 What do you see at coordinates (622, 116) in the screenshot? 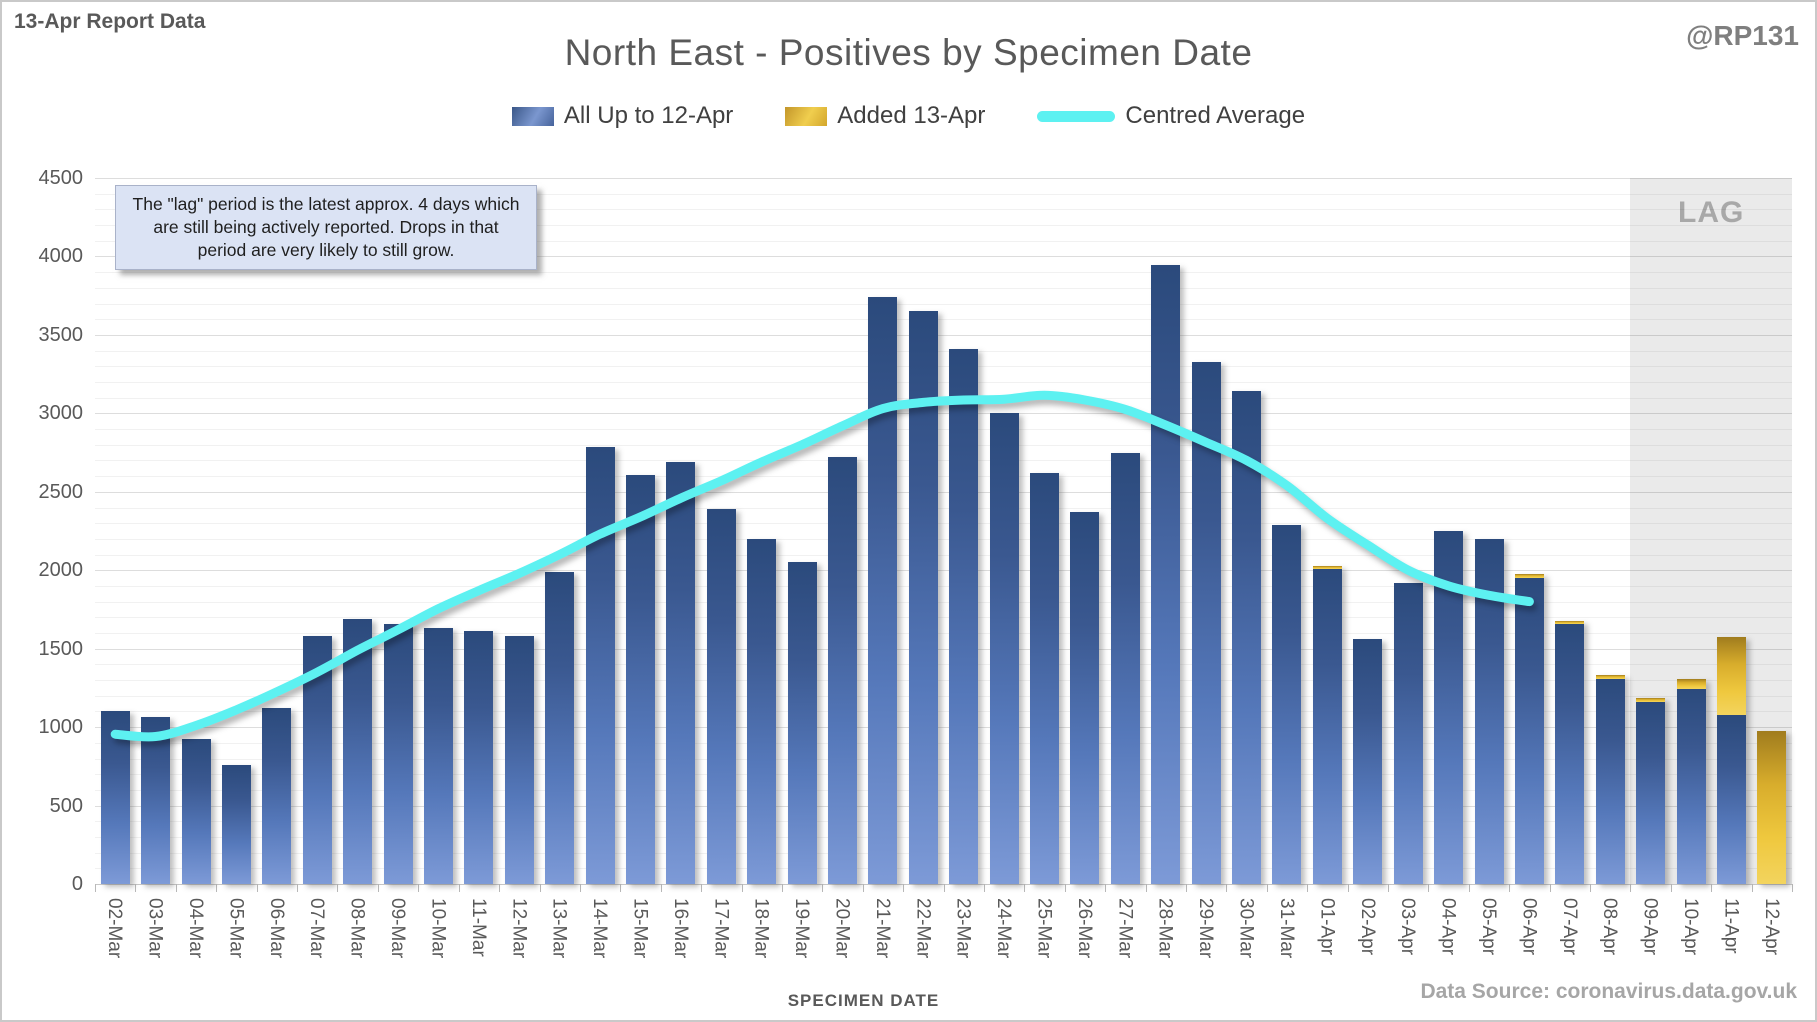
I see `legend-item-all-up-to: All Up to 12-Apr` at bounding box center [622, 116].